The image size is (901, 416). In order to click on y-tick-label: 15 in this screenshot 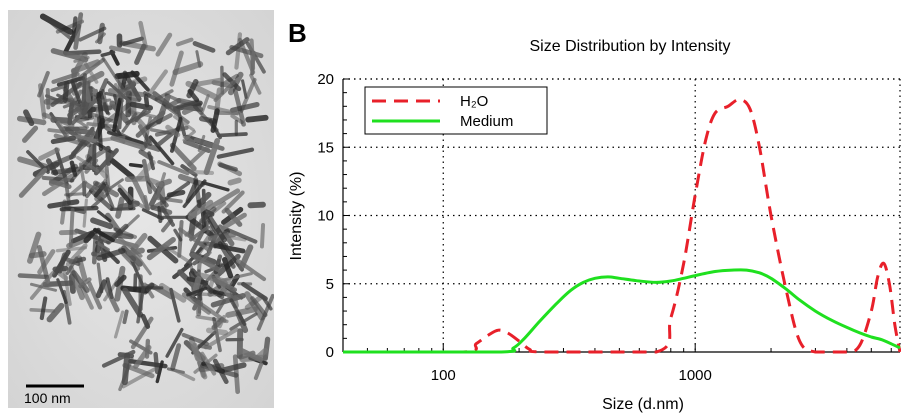, I will do `click(325, 147)`.